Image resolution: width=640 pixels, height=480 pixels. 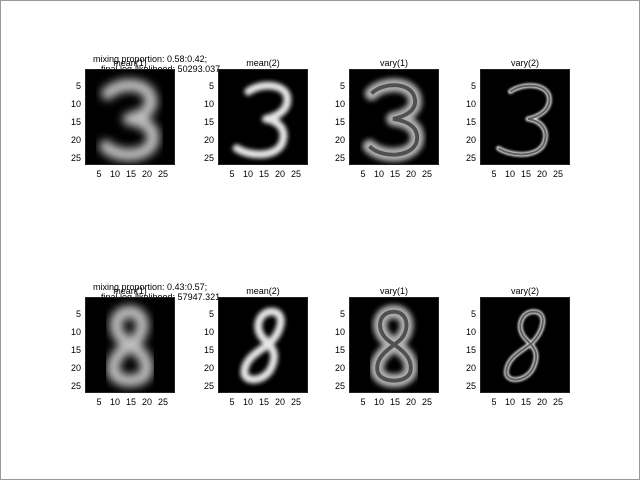 What do you see at coordinates (150, 287) in the screenshot?
I see `row-2-mixing-text: mixing proportion: 0.43:0.57;` at bounding box center [150, 287].